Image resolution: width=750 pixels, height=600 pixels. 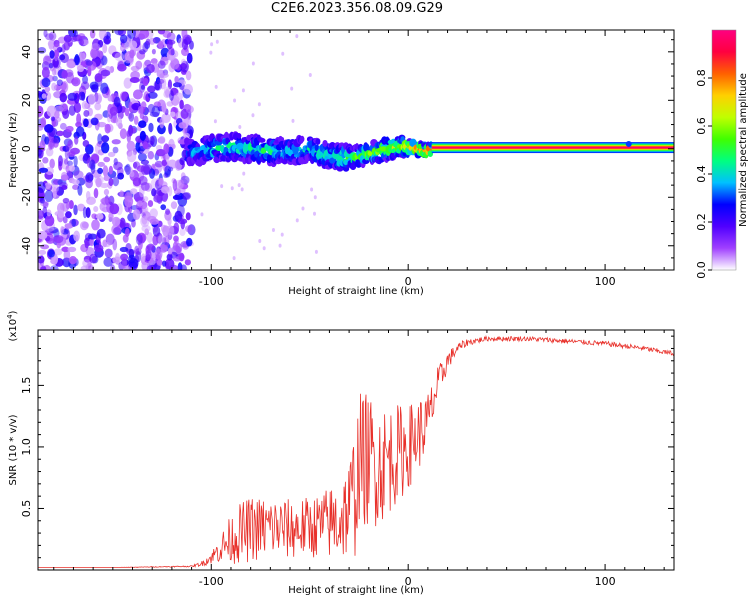 What do you see at coordinates (701, 126) in the screenshot?
I see `colorbar-tick-label: 0.6` at bounding box center [701, 126].